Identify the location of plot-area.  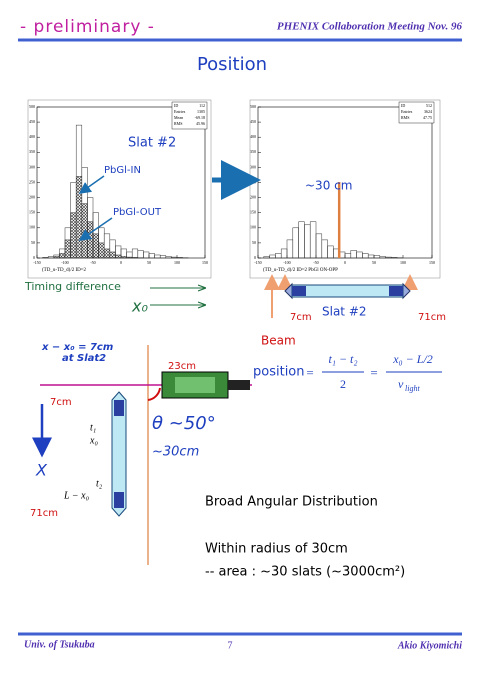
(121, 182).